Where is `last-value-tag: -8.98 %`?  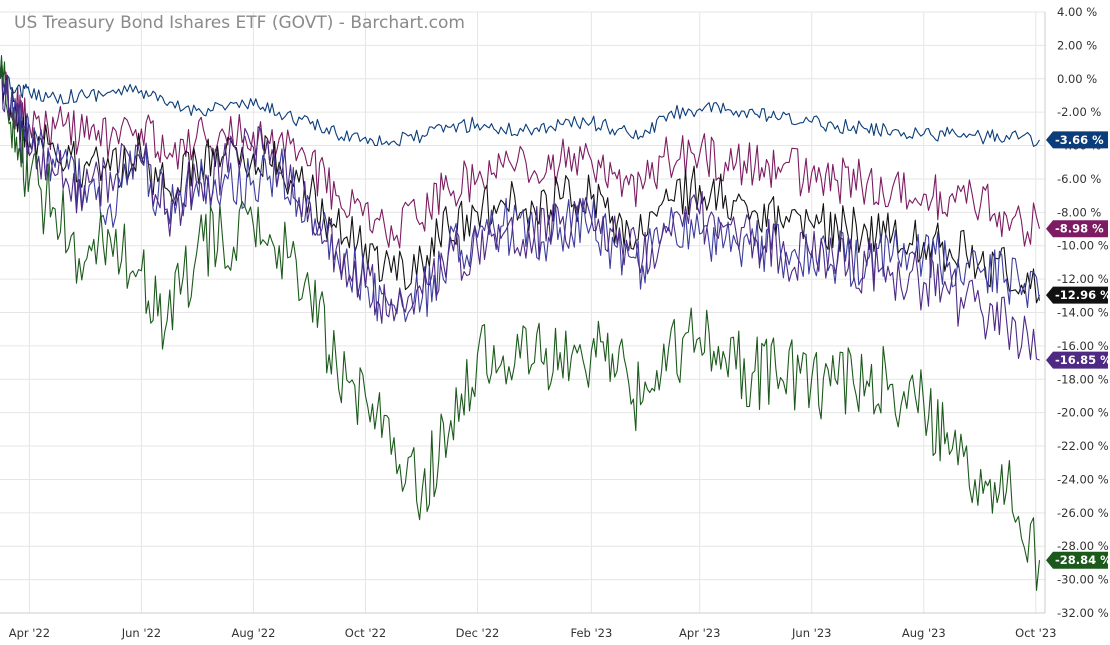 last-value-tag: -8.98 % is located at coordinates (1077, 229).